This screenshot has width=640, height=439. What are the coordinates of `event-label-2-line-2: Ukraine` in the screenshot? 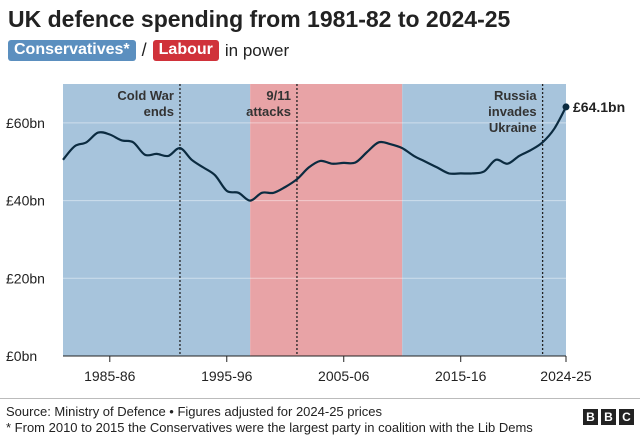 It's located at (513, 127).